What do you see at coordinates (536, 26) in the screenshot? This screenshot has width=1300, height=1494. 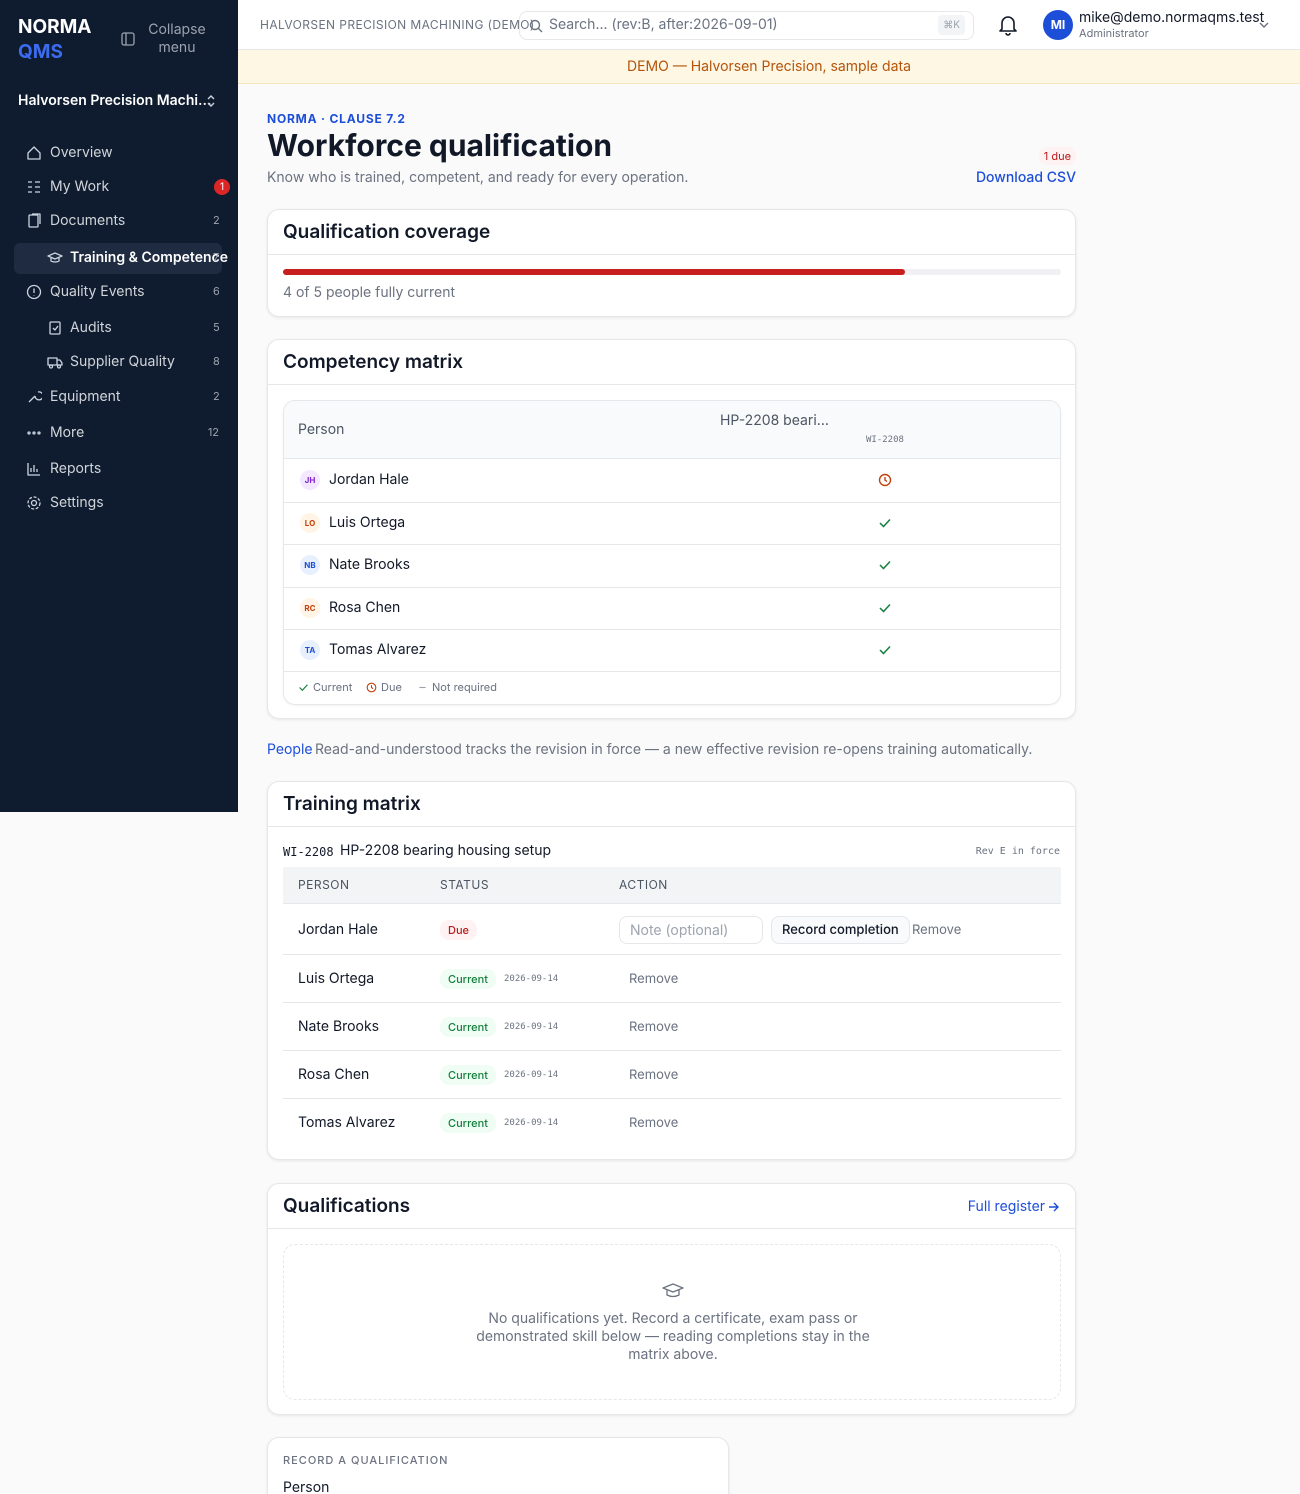 I see `search-icon` at bounding box center [536, 26].